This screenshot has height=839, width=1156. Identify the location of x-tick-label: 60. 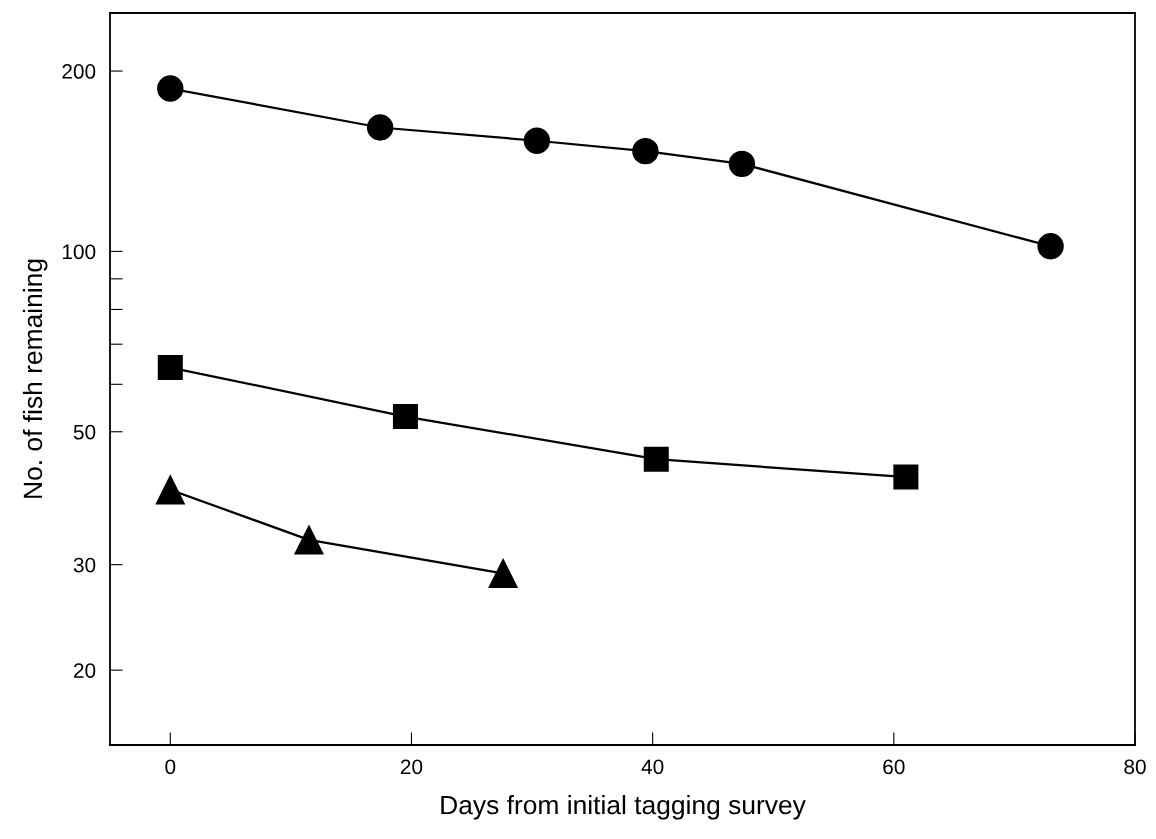
(894, 767).